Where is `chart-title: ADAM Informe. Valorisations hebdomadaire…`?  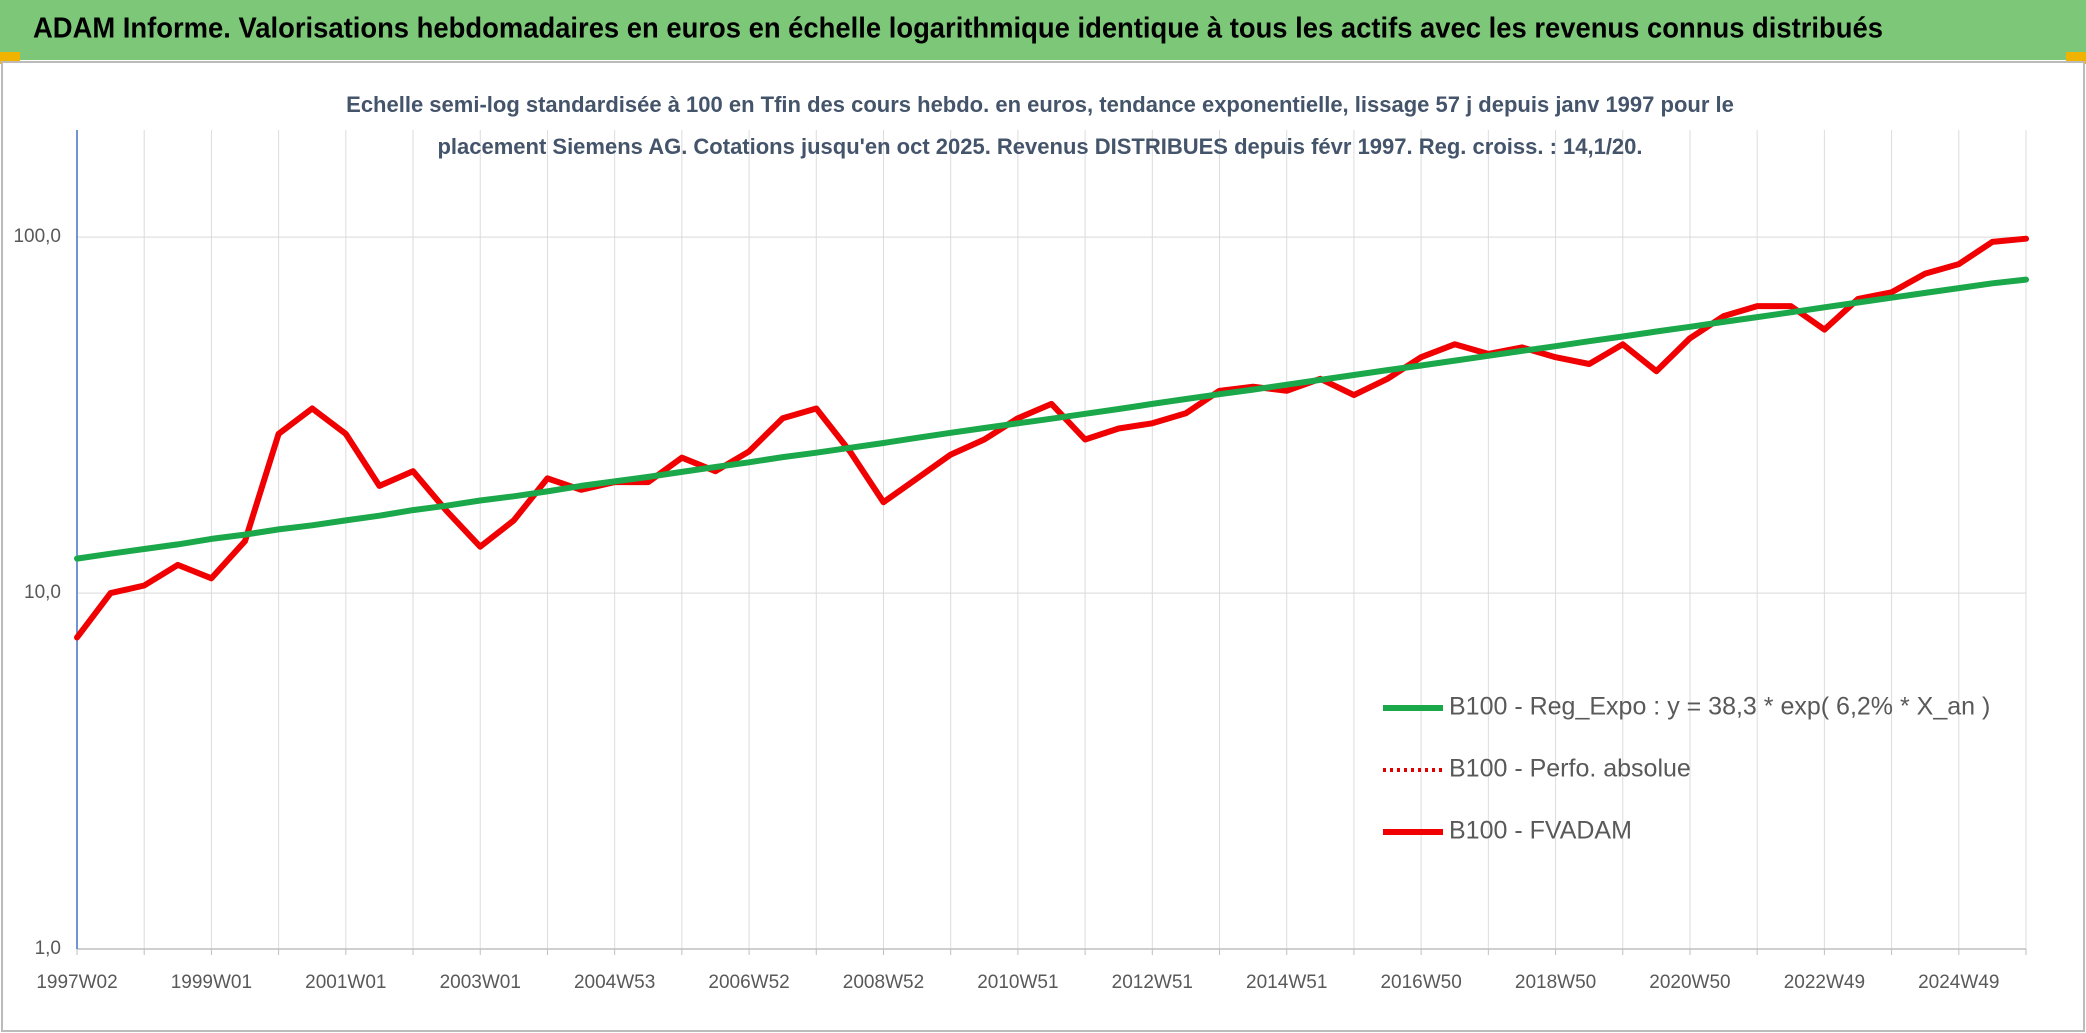
chart-title: ADAM Informe. Valorisations hebdomadaire… is located at coordinates (958, 29).